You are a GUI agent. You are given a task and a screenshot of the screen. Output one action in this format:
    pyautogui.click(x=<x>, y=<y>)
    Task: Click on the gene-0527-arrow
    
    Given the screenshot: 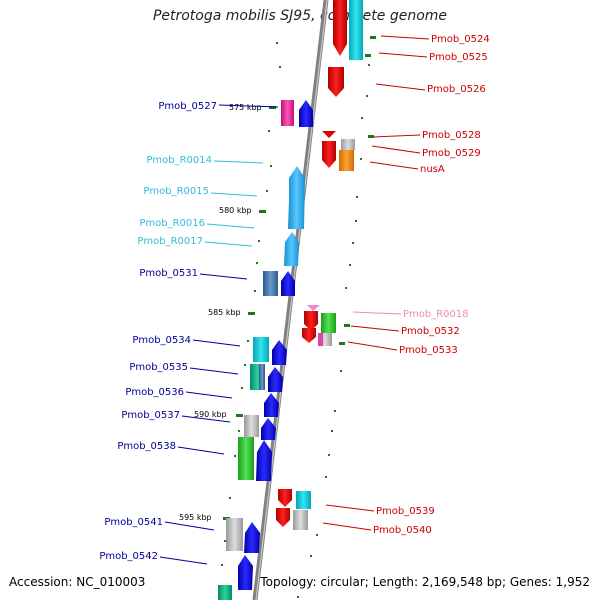 What is the action you would take?
    pyautogui.click(x=306, y=113)
    